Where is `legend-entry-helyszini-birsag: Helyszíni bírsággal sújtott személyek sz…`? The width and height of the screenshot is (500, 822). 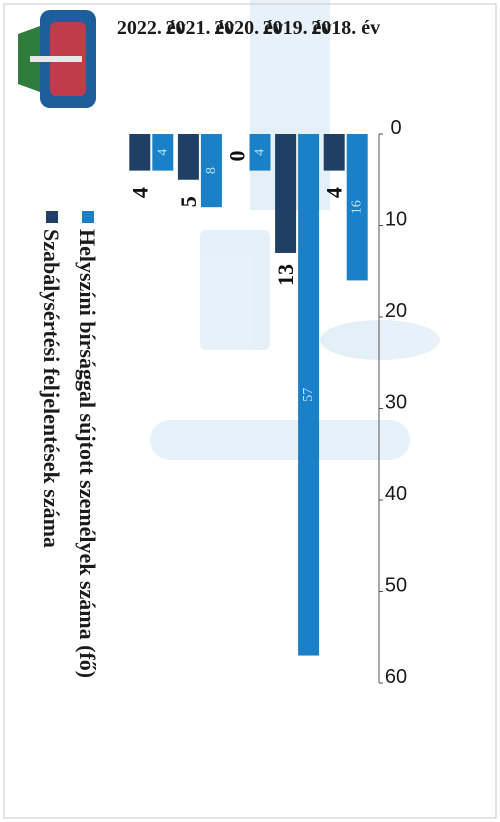
legend-entry-helyszini-birsag: Helyszíni bírsággal sújtott személyek sz… is located at coordinates (87, 444).